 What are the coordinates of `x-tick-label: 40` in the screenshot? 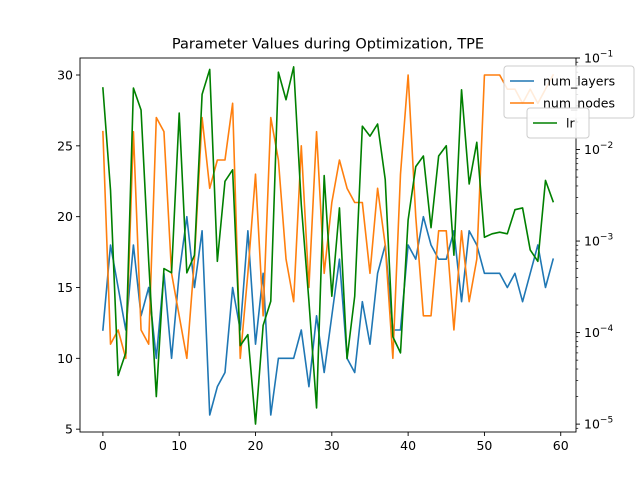 It's located at (408, 445).